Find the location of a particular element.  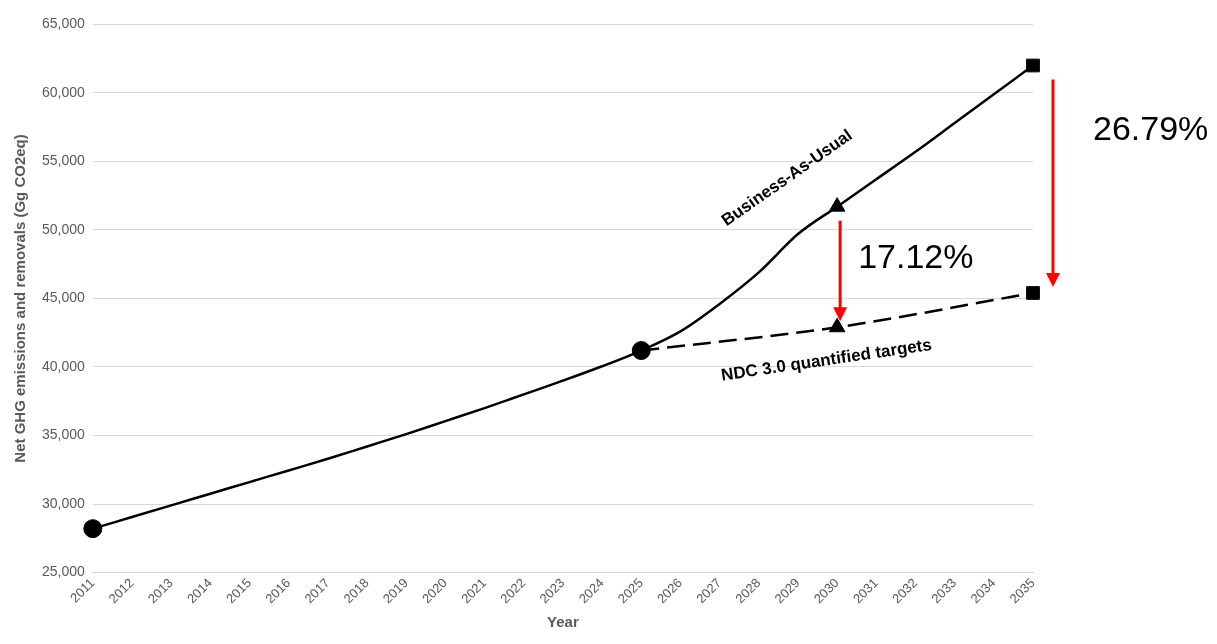

y-axis-title: Net GHG emissions and removals (Gg CO2eq) is located at coordinates (20, 298).